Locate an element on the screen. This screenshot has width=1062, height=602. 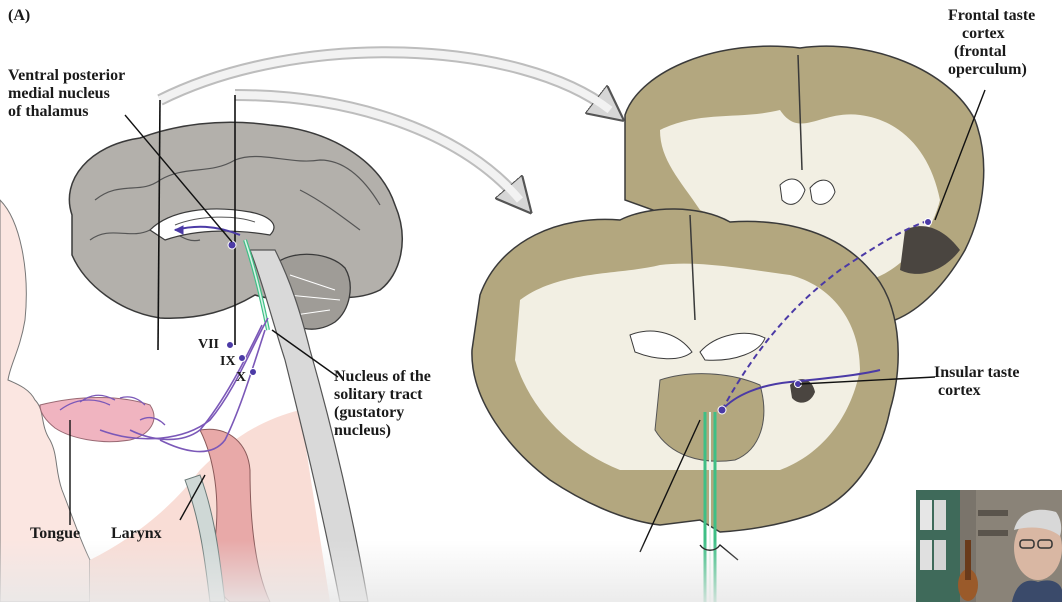
label-insular-line2: cortex is located at coordinates (959, 390).